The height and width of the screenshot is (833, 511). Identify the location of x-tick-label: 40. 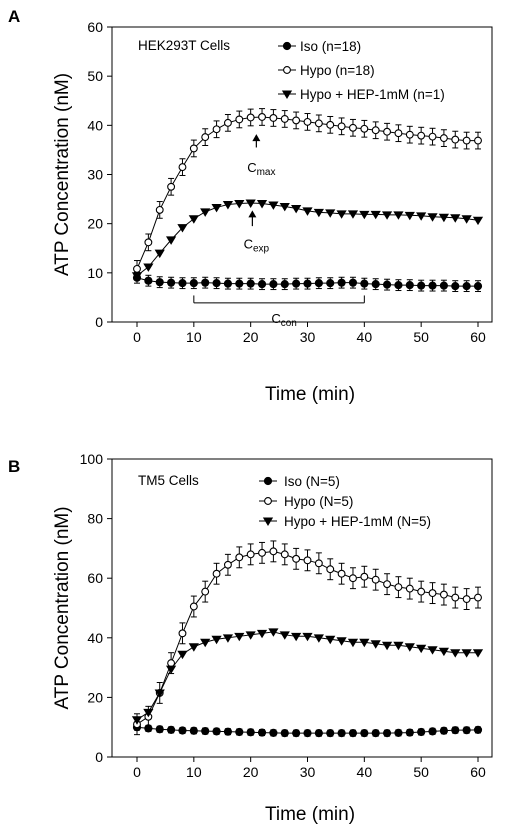
(365, 337).